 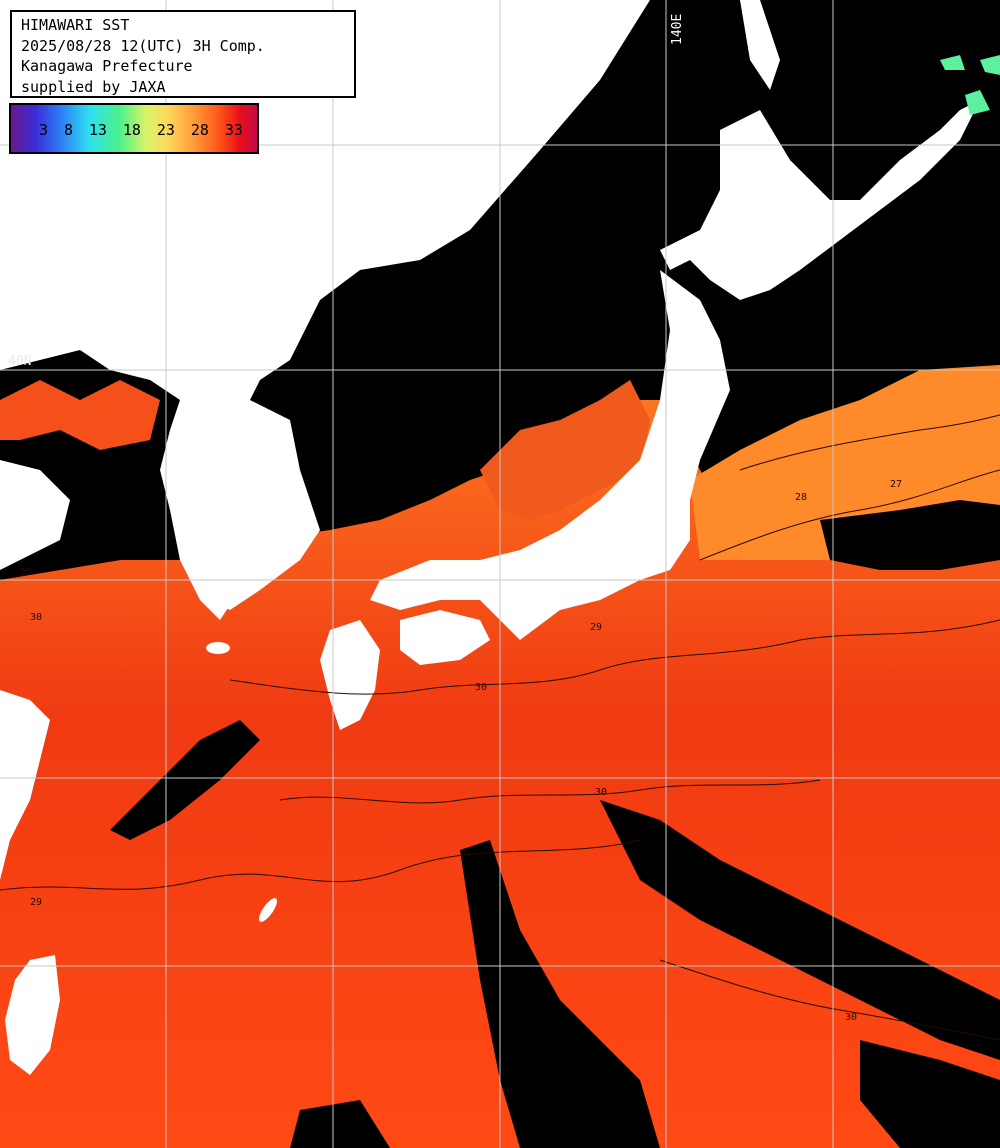 I want to click on land-kuril-patch, so click(x=970, y=85).